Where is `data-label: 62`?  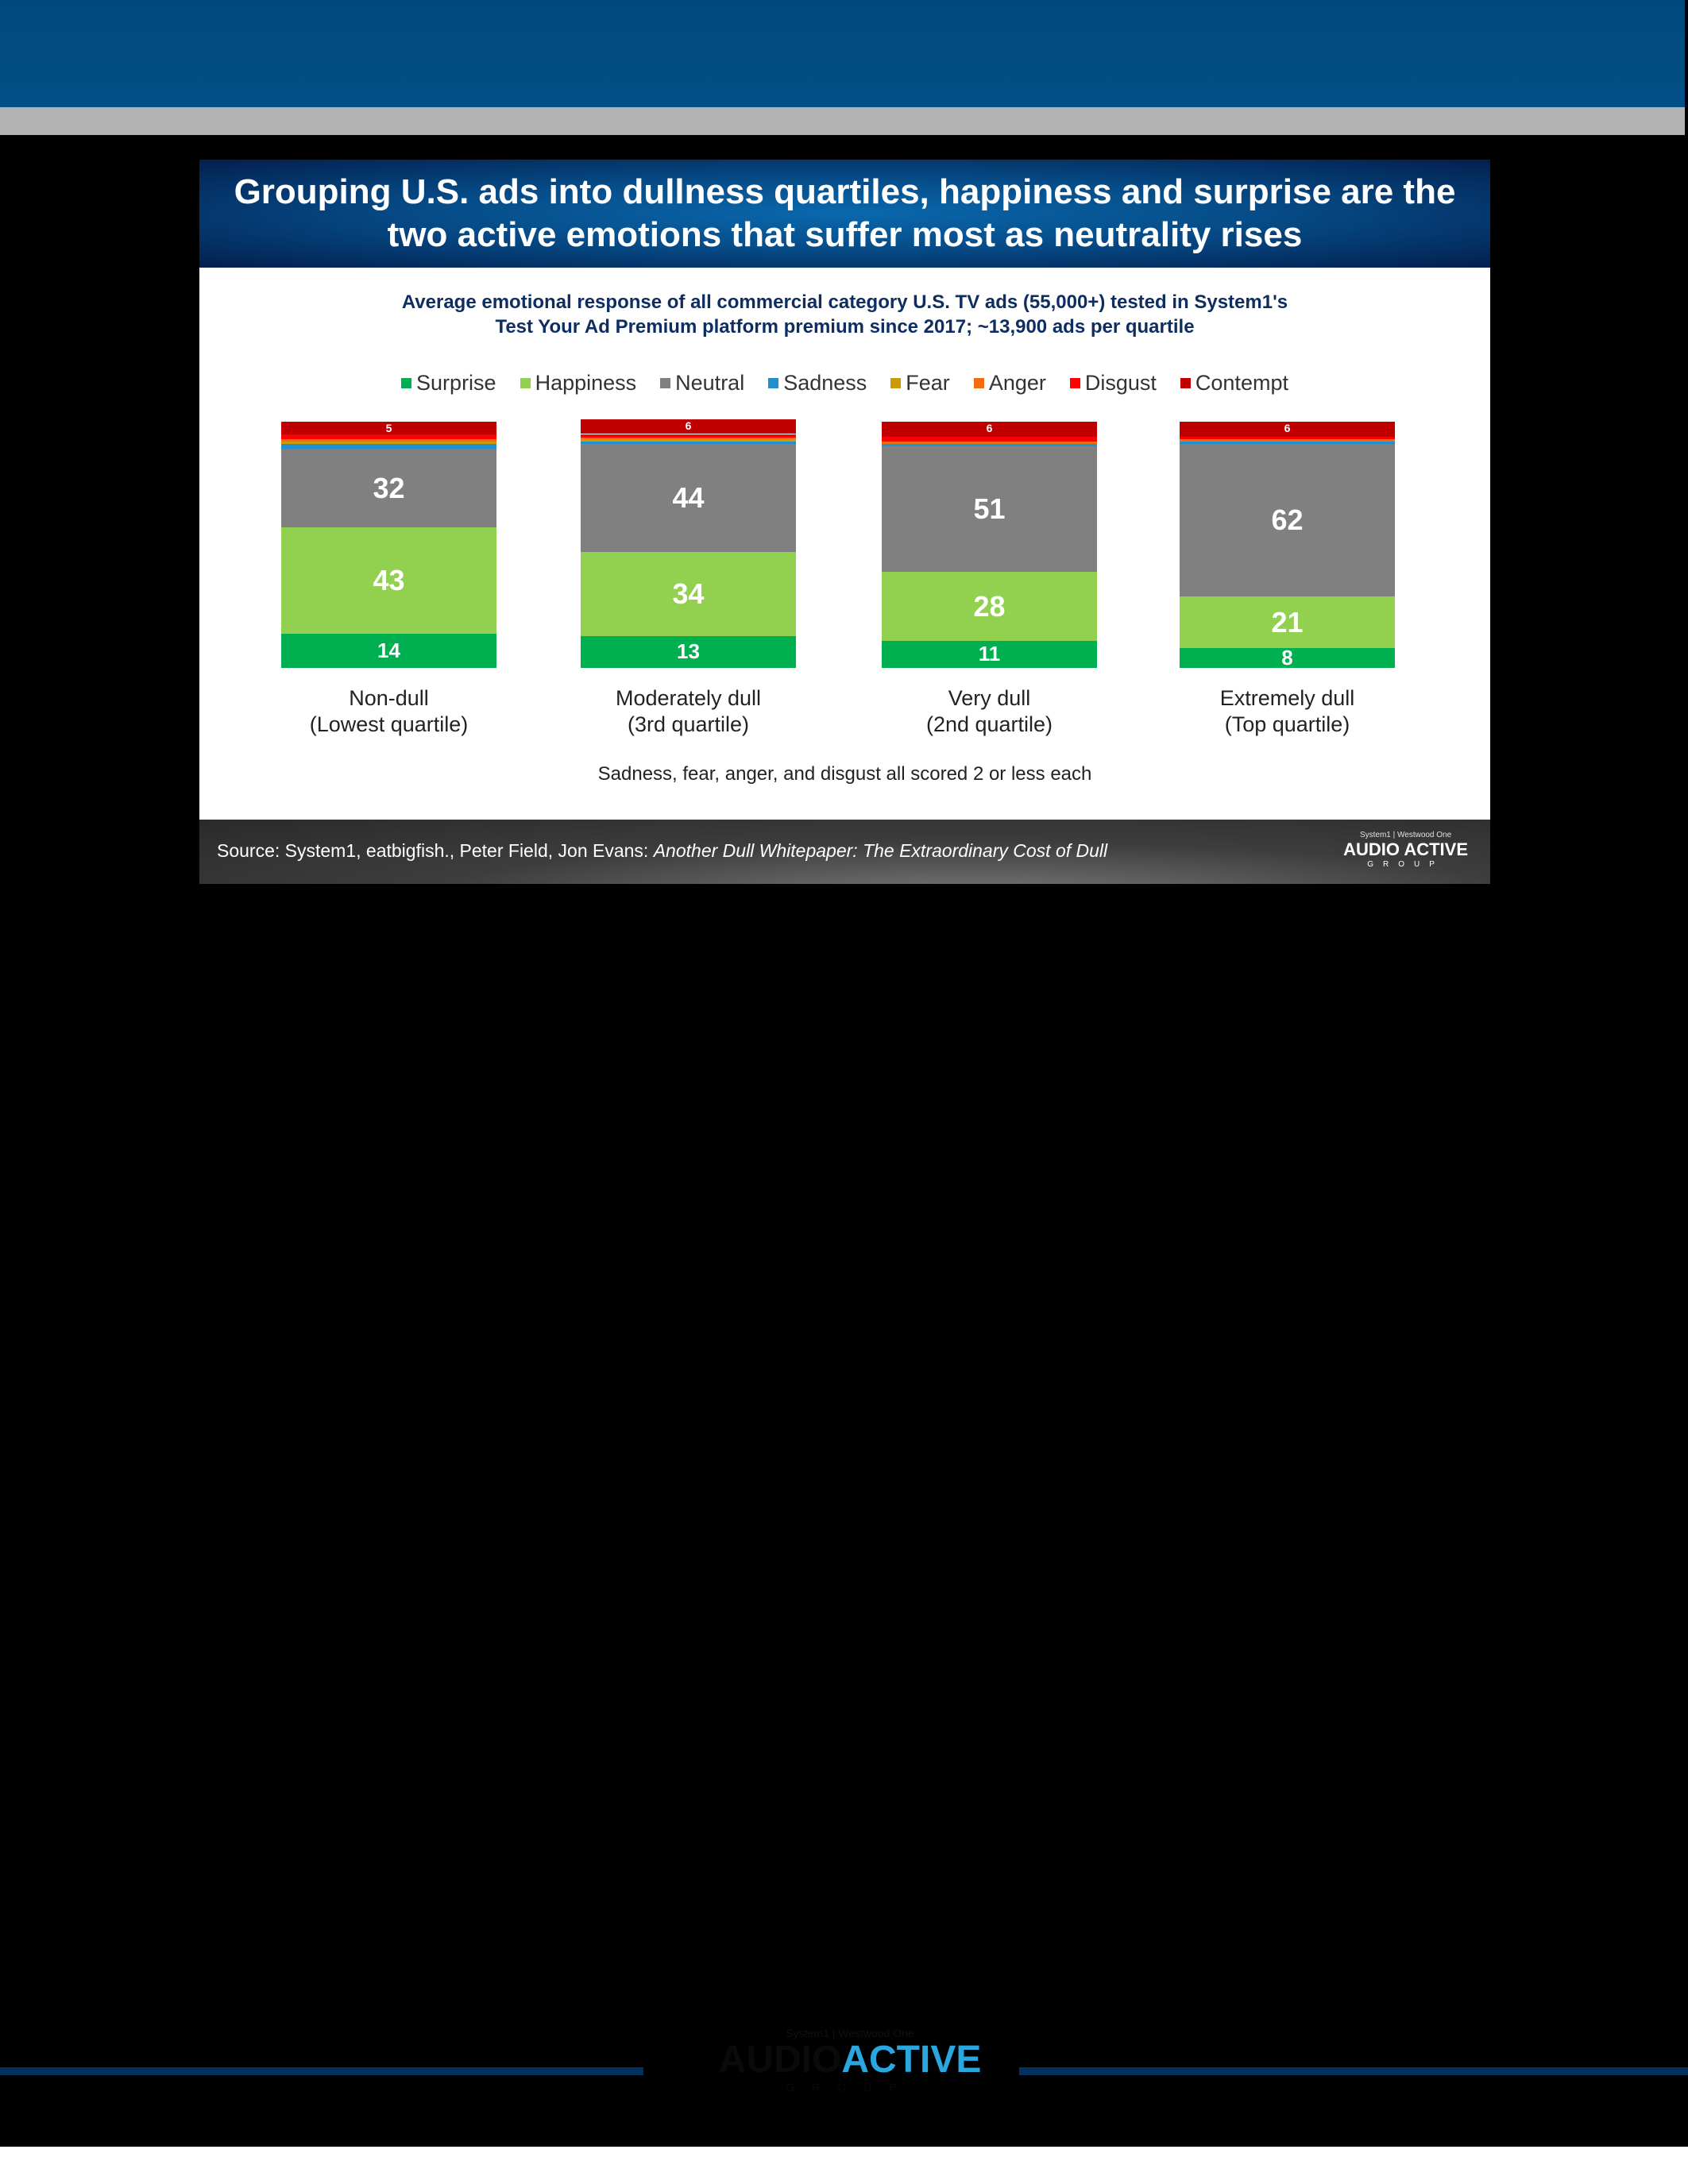
data-label: 62 is located at coordinates (1287, 520).